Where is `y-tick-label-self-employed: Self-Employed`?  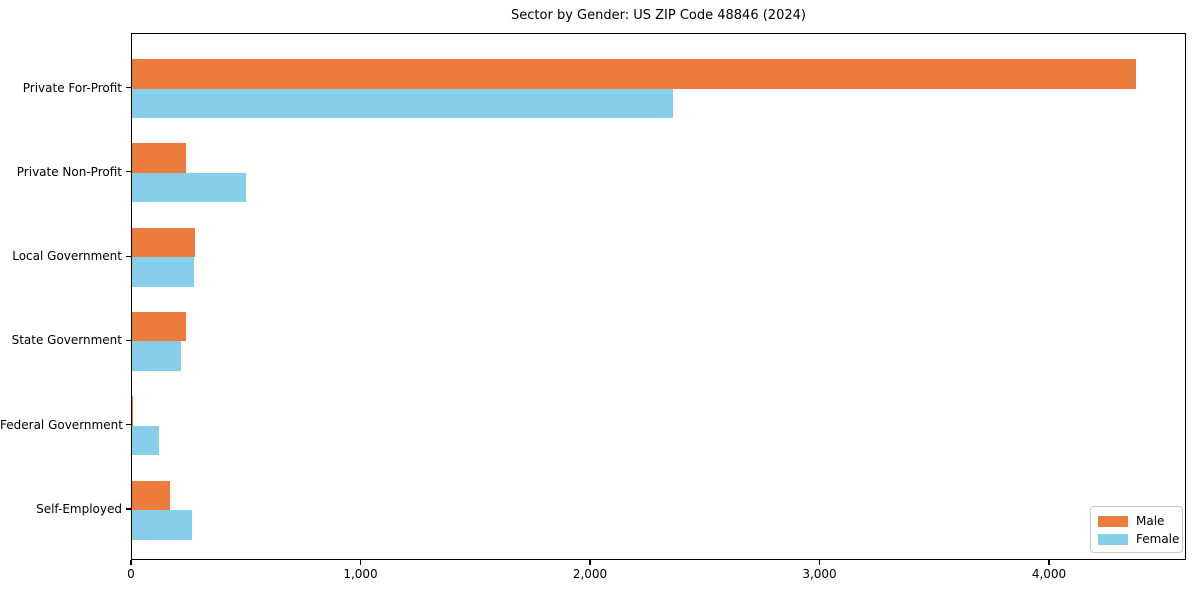 y-tick-label-self-employed: Self-Employed is located at coordinates (79, 509).